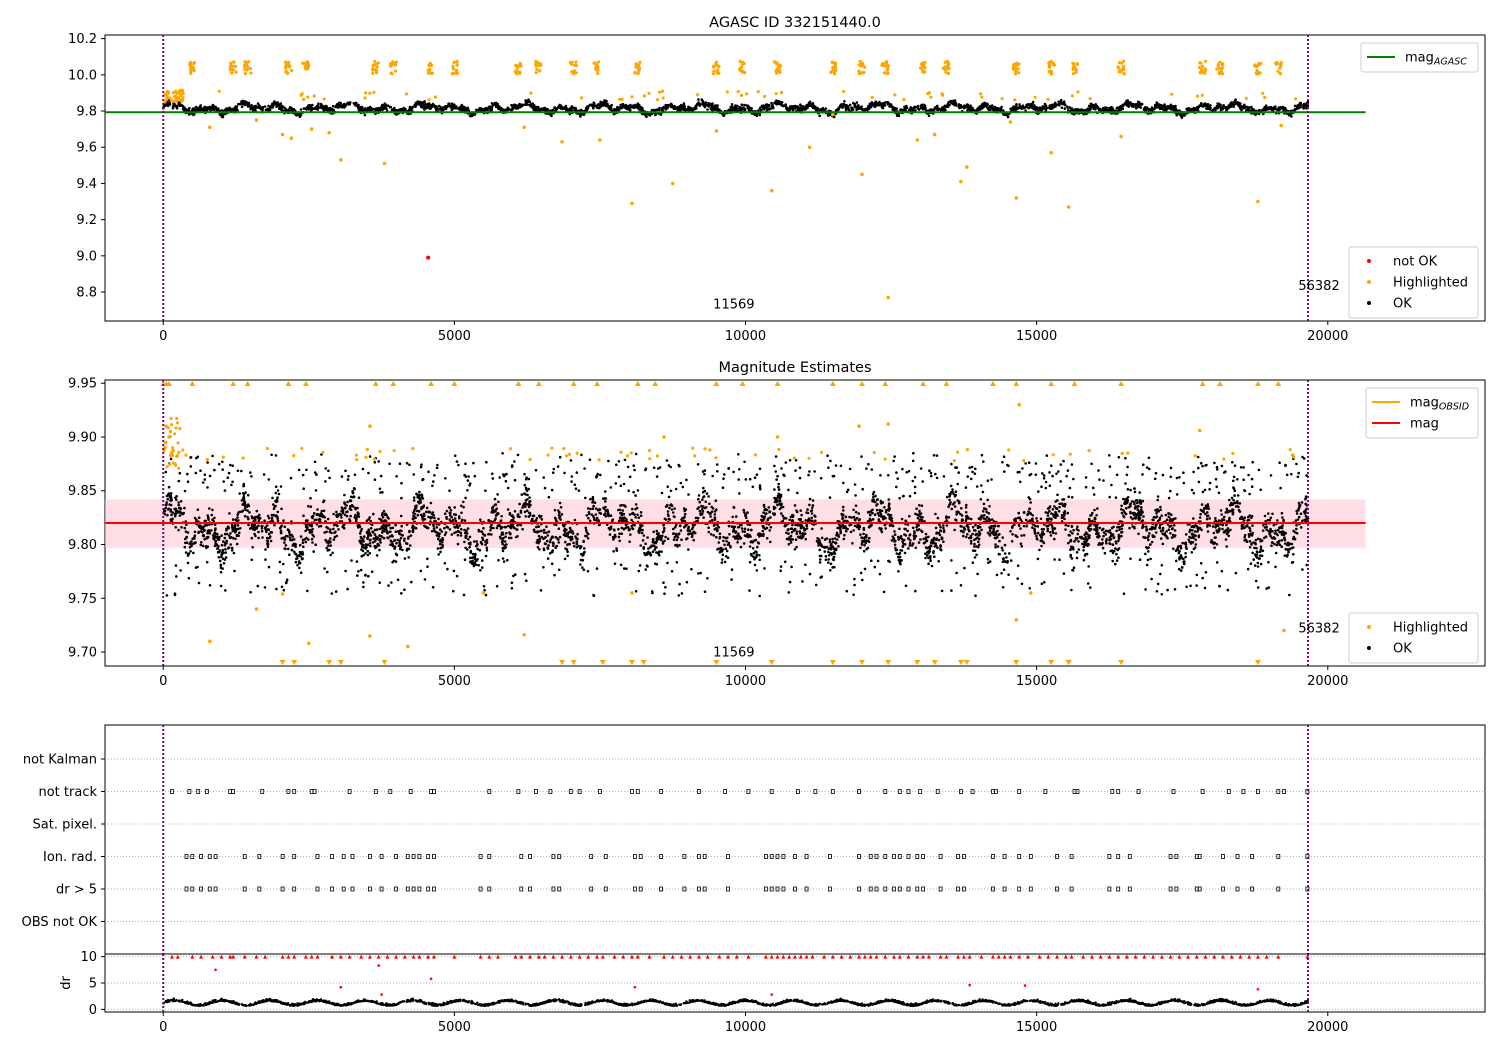 The image size is (1500, 1050). I want to click on y-tick-label: 9.90, so click(82, 437).